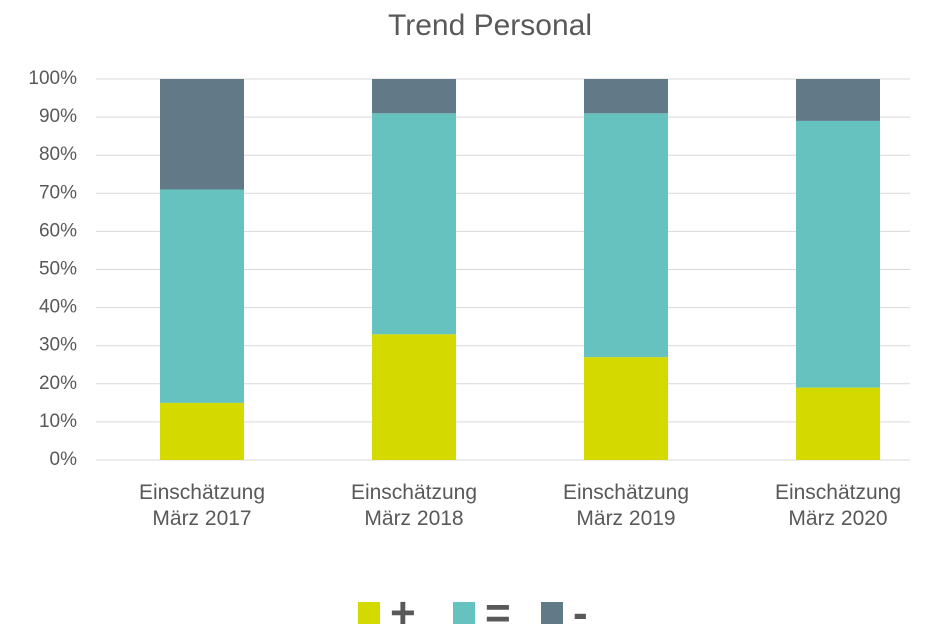 The height and width of the screenshot is (633, 936). What do you see at coordinates (403, 611) in the screenshot?
I see `legend-label: +` at bounding box center [403, 611].